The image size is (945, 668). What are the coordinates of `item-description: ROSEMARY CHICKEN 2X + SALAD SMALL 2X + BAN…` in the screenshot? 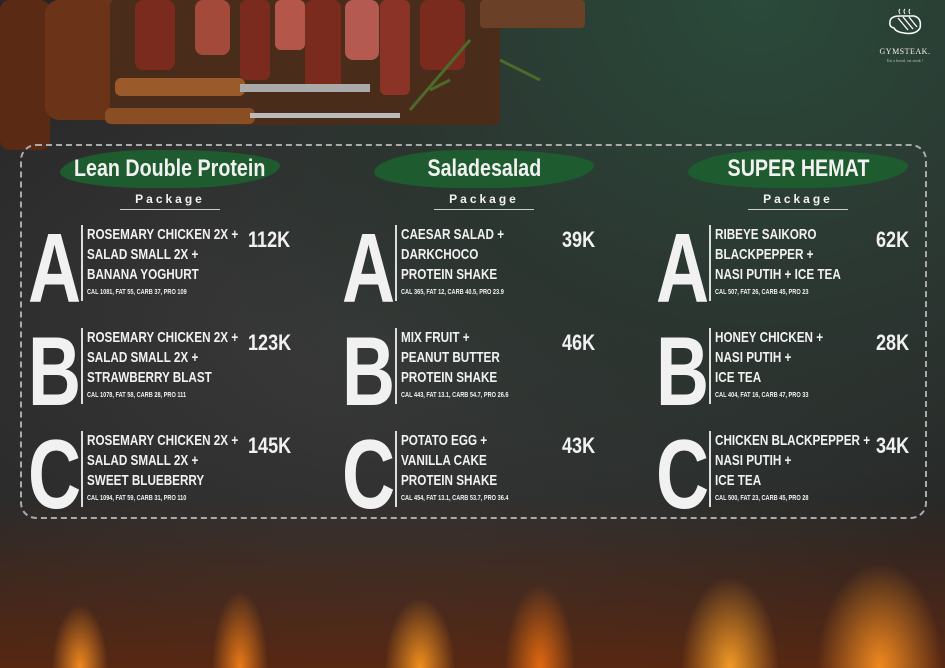 It's located at (162, 255).